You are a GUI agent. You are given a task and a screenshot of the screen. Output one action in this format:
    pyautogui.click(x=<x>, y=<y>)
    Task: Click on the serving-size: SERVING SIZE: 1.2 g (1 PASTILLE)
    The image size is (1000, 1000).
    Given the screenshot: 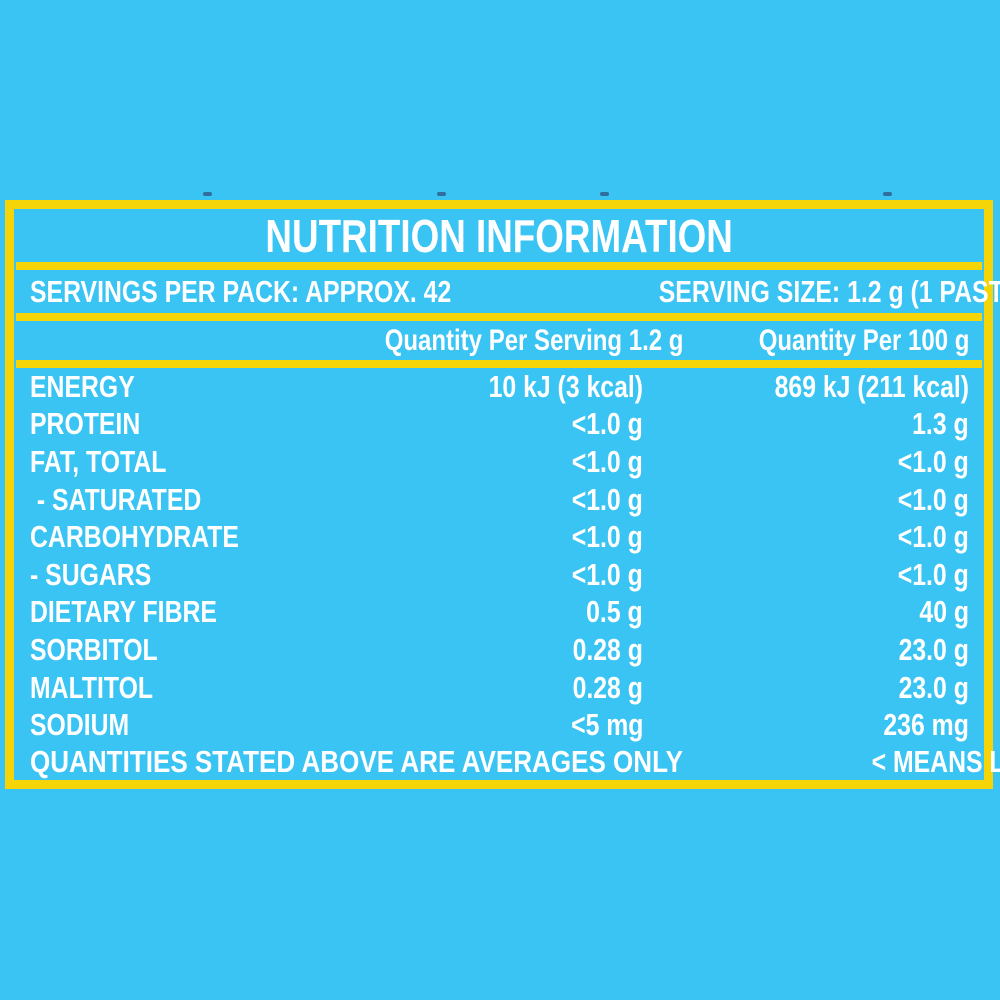 What is the action you would take?
    pyautogui.click(x=829, y=291)
    